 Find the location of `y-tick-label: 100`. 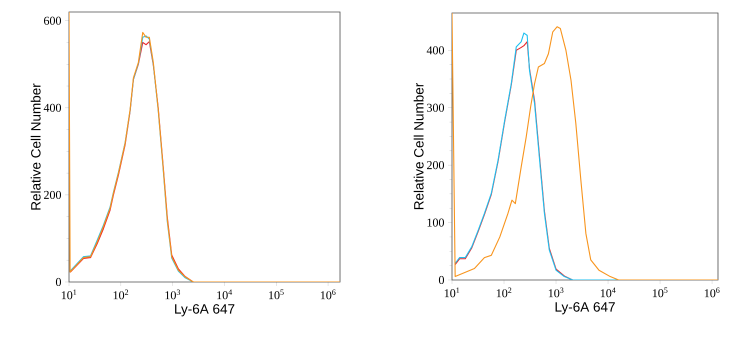

y-tick-label: 100 is located at coordinates (436, 222).